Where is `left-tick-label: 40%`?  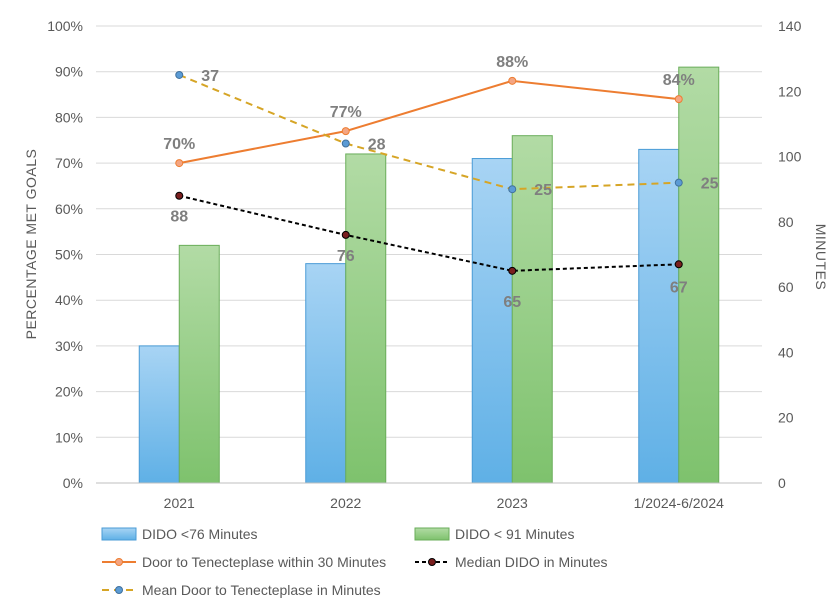 left-tick-label: 40% is located at coordinates (69, 300).